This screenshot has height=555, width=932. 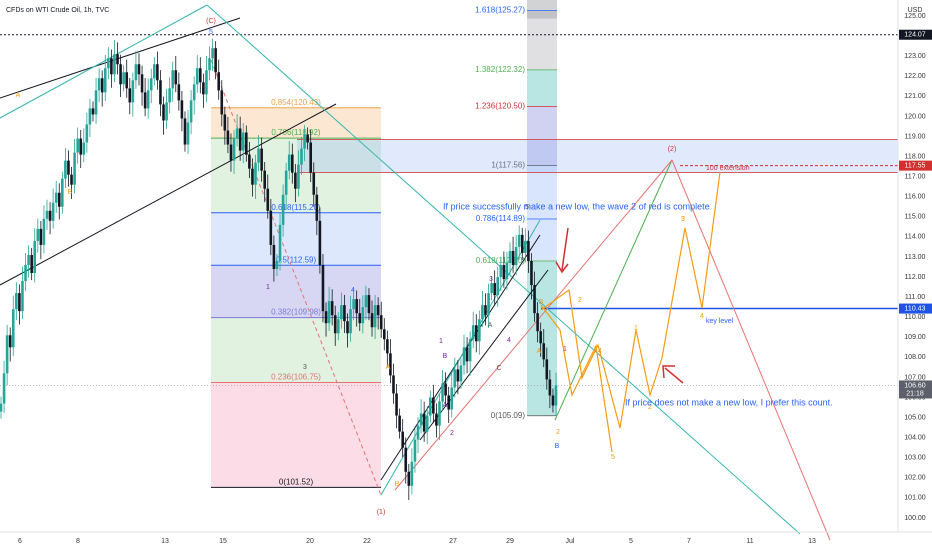 I want to click on time-tick-label: 8, so click(x=78, y=541).